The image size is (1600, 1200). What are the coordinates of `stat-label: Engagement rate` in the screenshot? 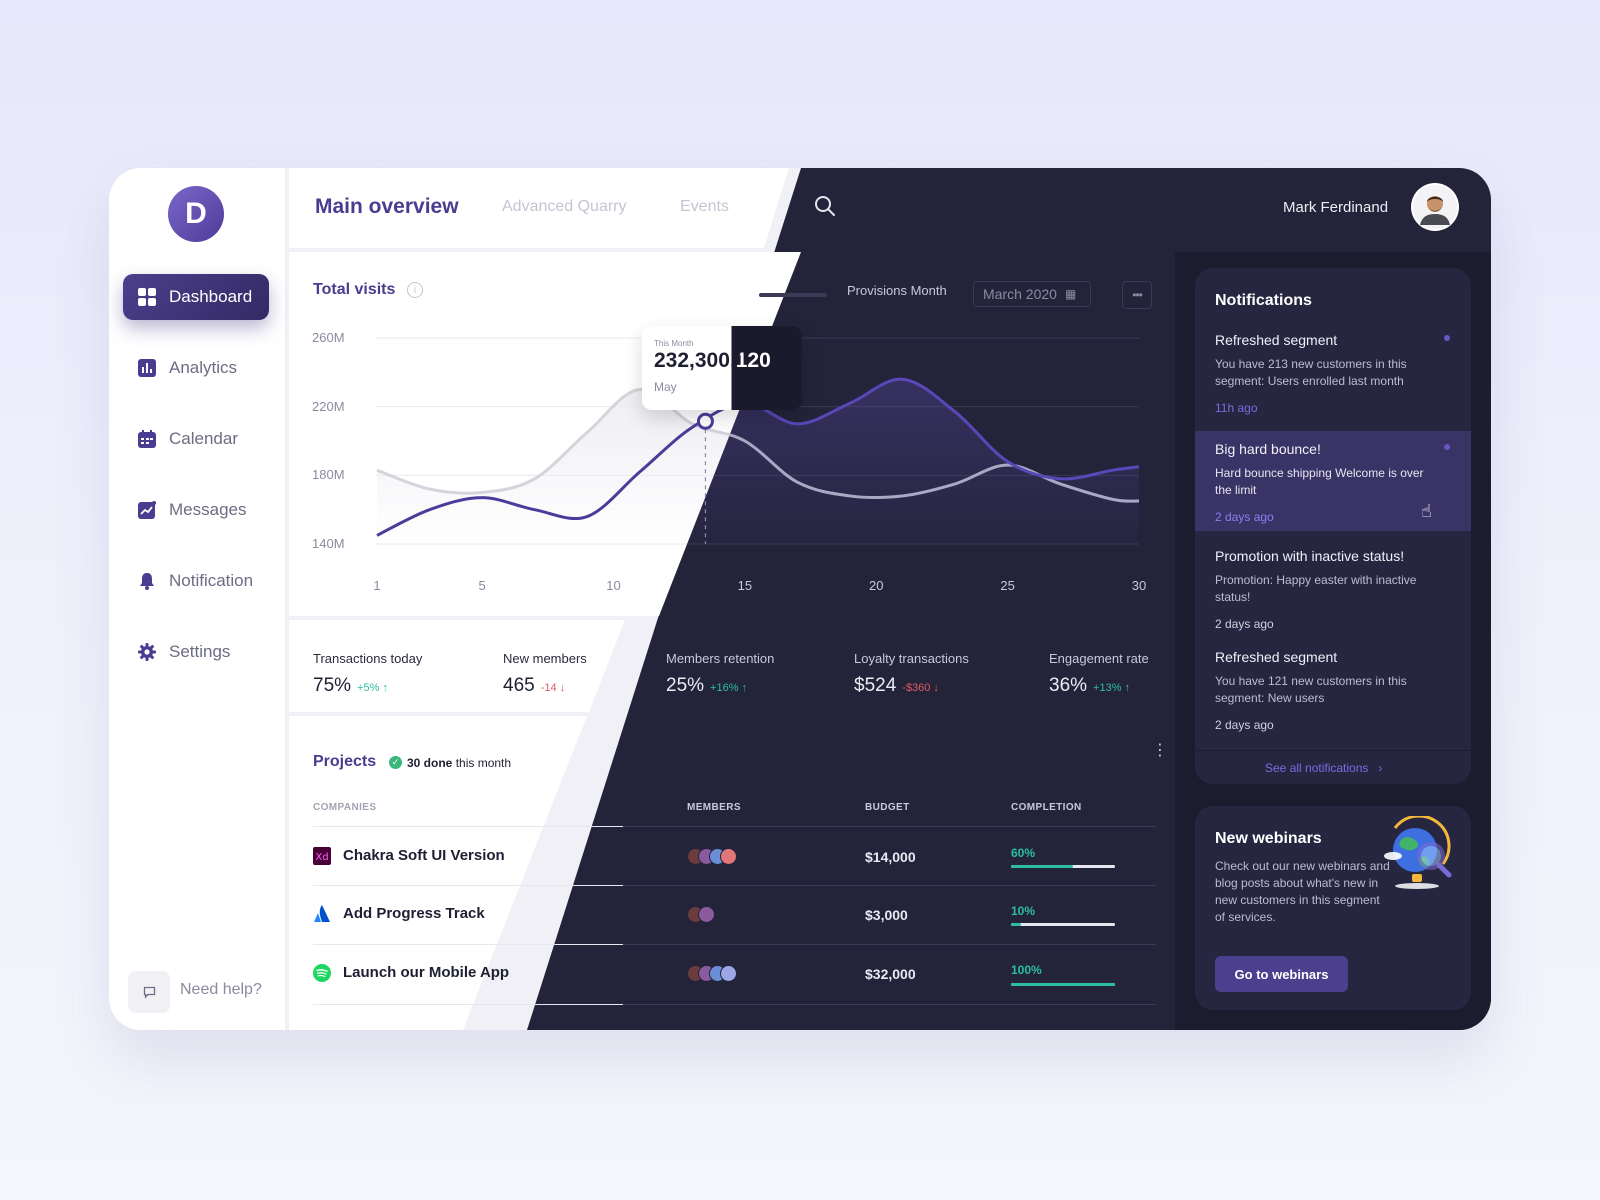 It's located at (1099, 658).